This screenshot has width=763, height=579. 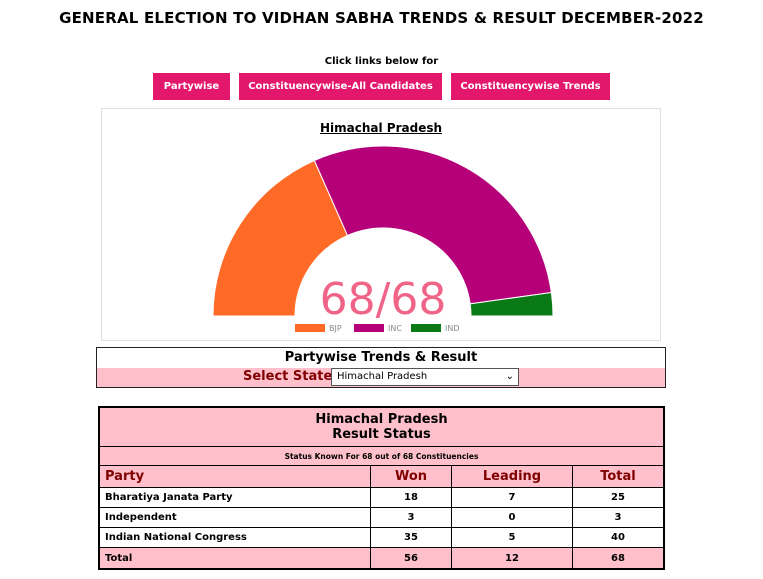 What do you see at coordinates (426, 328) in the screenshot?
I see `legend-swatch-ind` at bounding box center [426, 328].